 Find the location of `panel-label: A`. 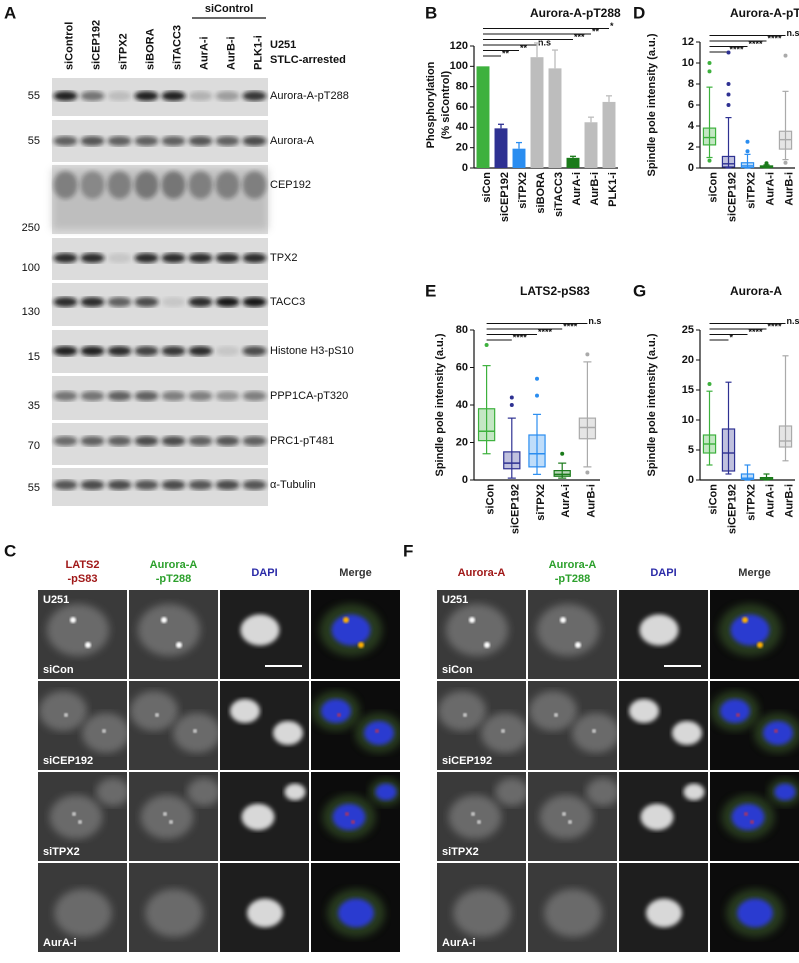

panel-label: A is located at coordinates (10, 12).